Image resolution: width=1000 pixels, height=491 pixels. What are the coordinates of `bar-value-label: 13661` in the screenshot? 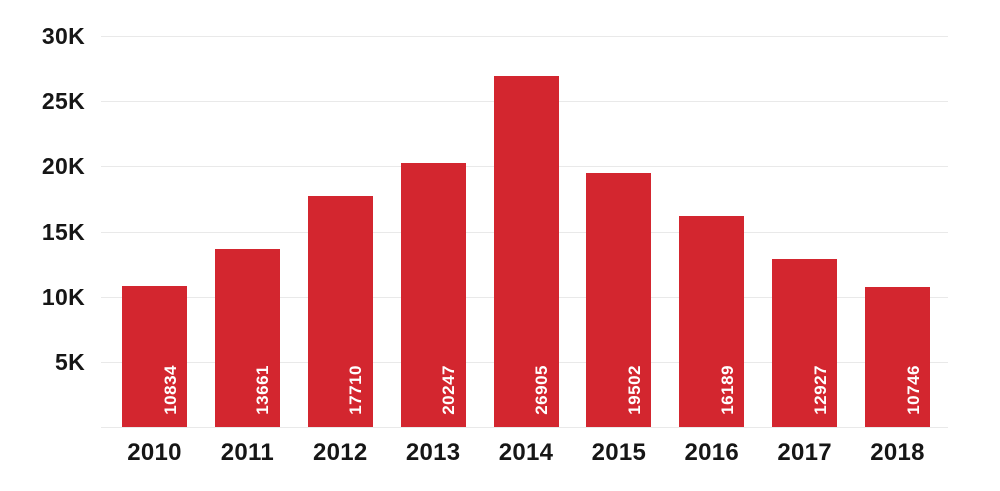 It's located at (263, 390).